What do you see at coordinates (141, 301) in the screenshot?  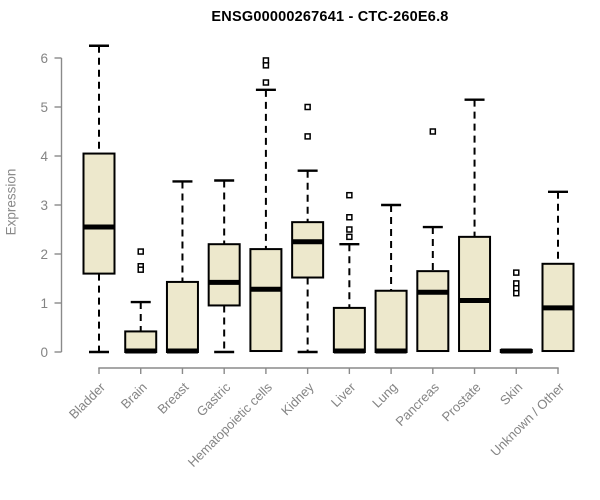 I see `box-brain` at bounding box center [141, 301].